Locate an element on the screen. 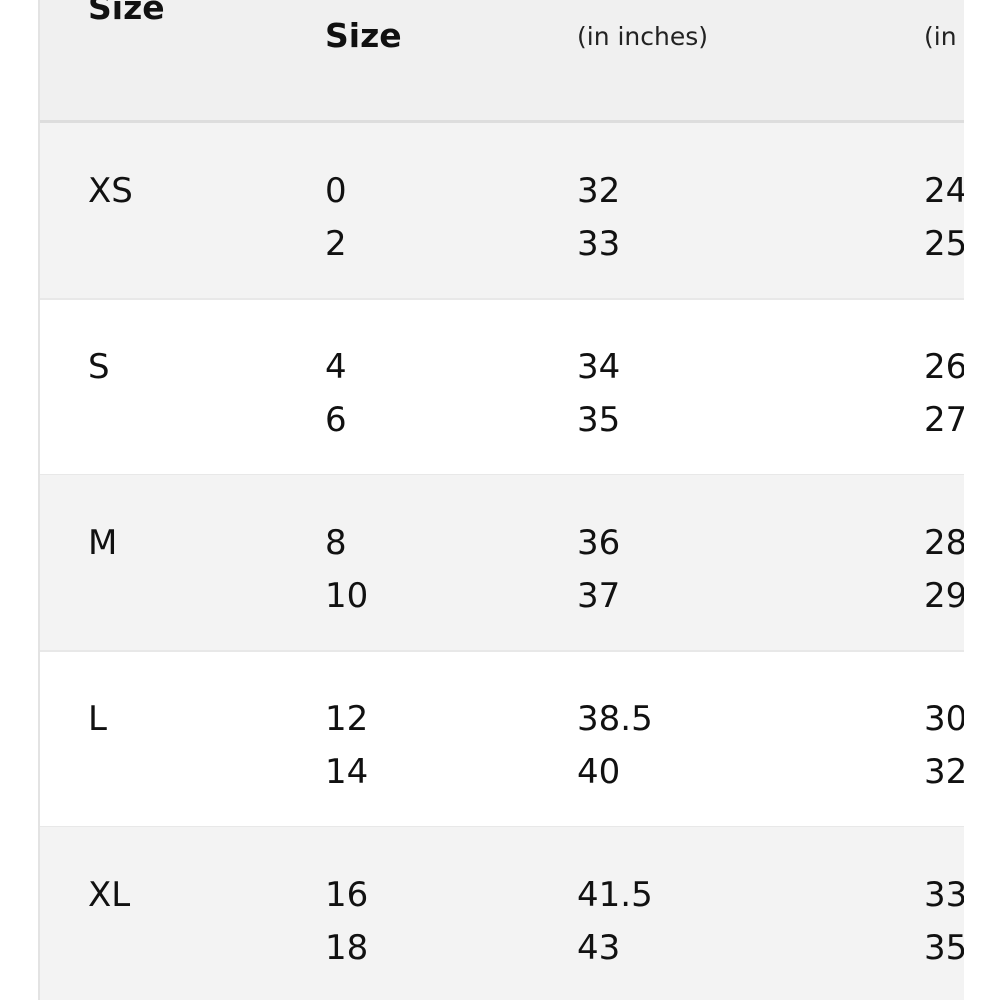  col3-cell-value: 37 is located at coordinates (599, 596).